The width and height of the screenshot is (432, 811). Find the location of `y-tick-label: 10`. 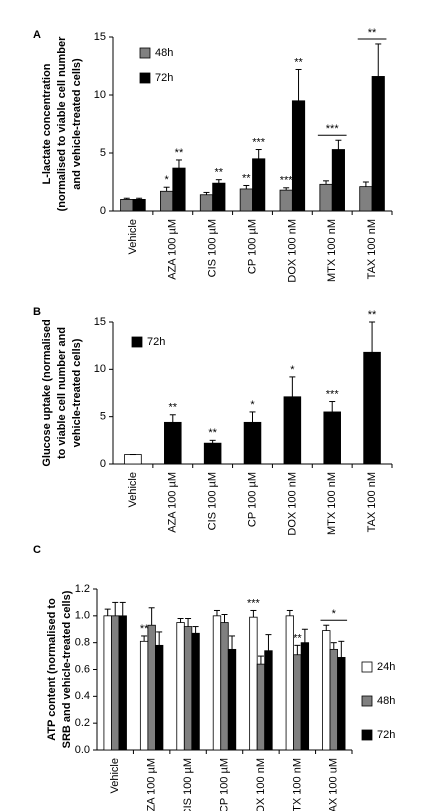

y-tick-label: 10 is located at coordinates (100, 95).